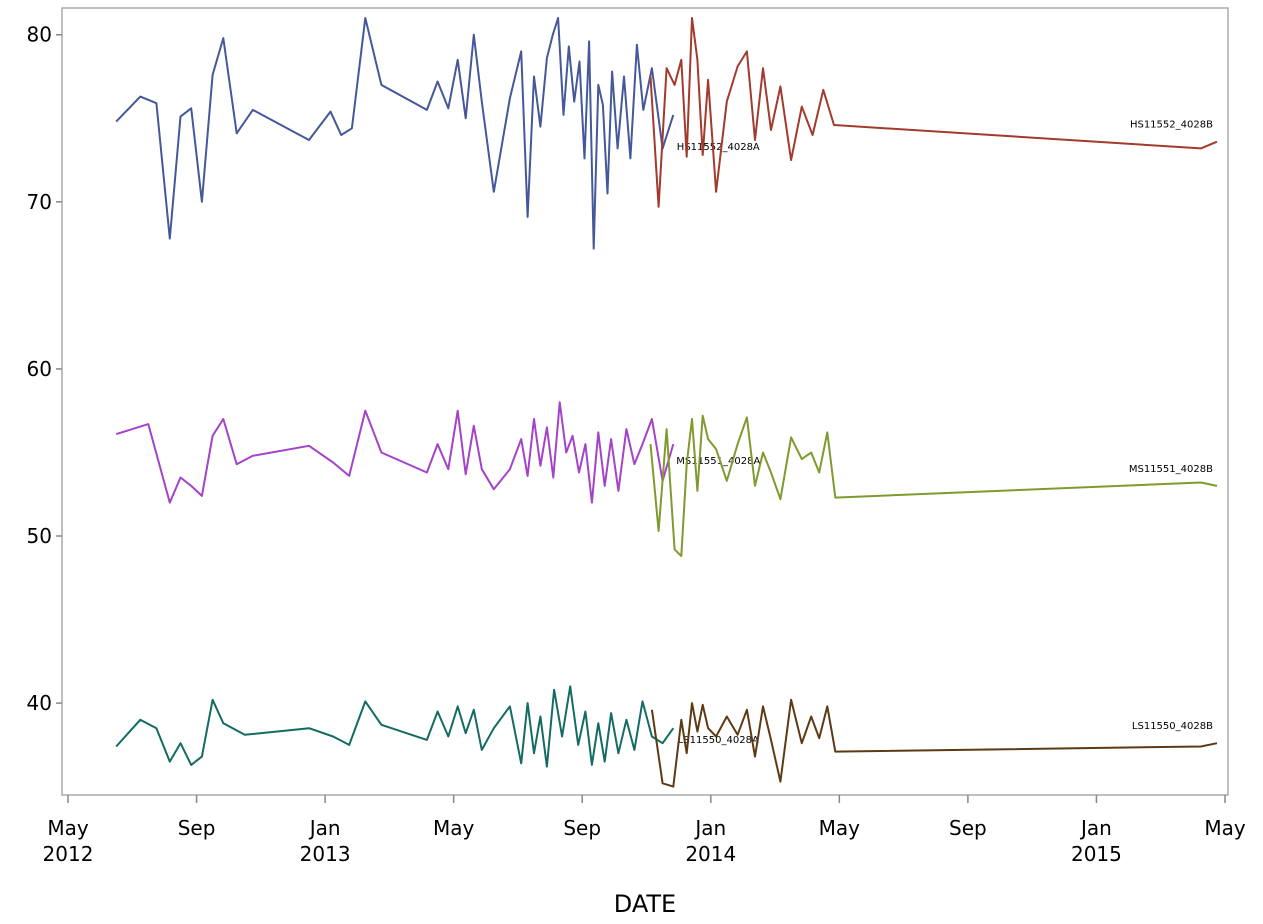 The image size is (1263, 924). What do you see at coordinates (325, 841) in the screenshot?
I see `x-tick-label: Jan 2013` at bounding box center [325, 841].